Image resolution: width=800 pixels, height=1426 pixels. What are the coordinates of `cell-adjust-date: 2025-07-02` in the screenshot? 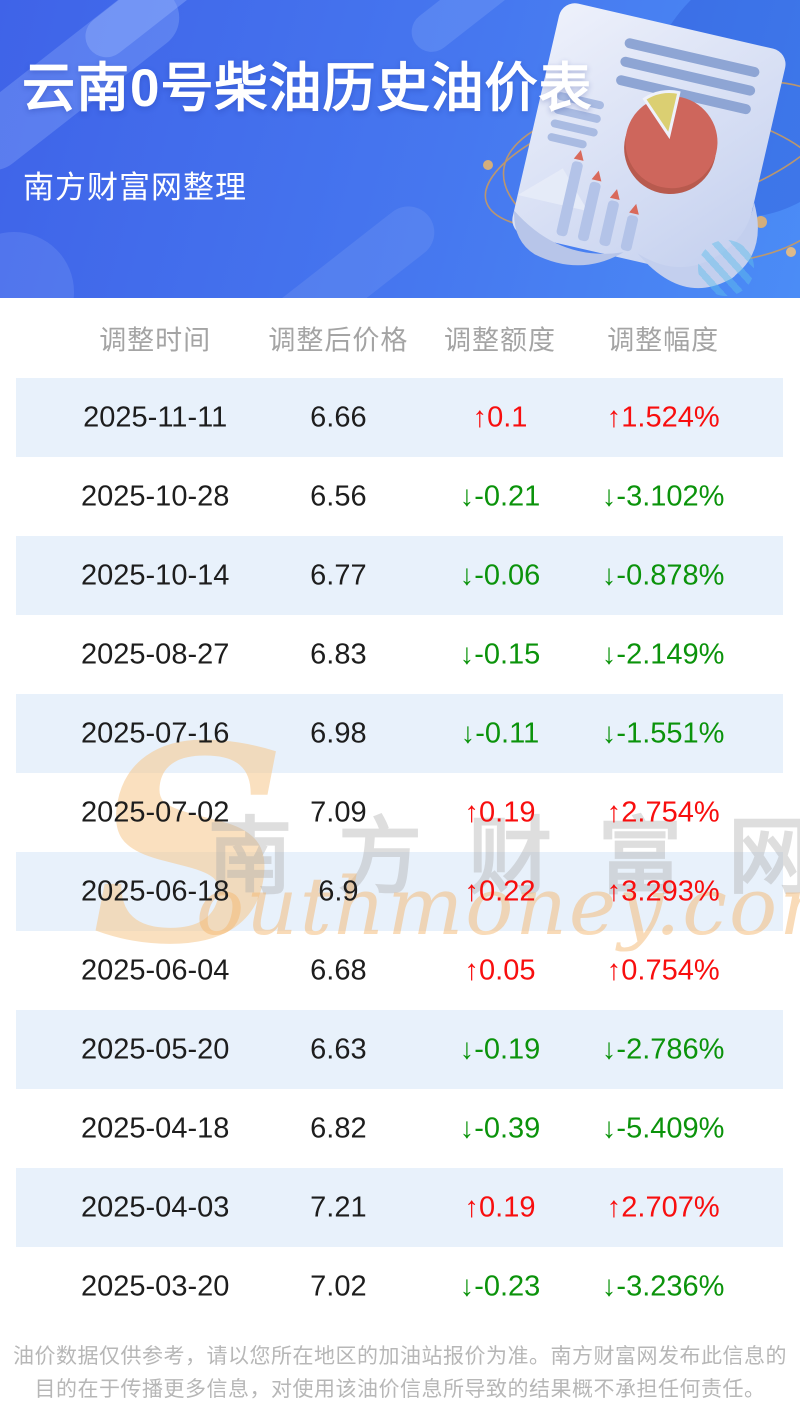 It's located at (155, 812).